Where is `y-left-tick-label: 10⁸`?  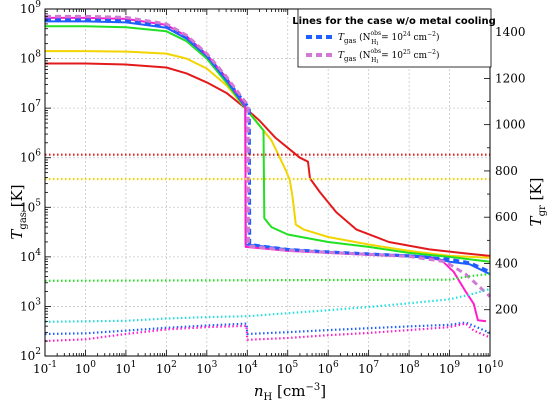
y-left-tick-label: 10⁸ is located at coordinates (30, 58).